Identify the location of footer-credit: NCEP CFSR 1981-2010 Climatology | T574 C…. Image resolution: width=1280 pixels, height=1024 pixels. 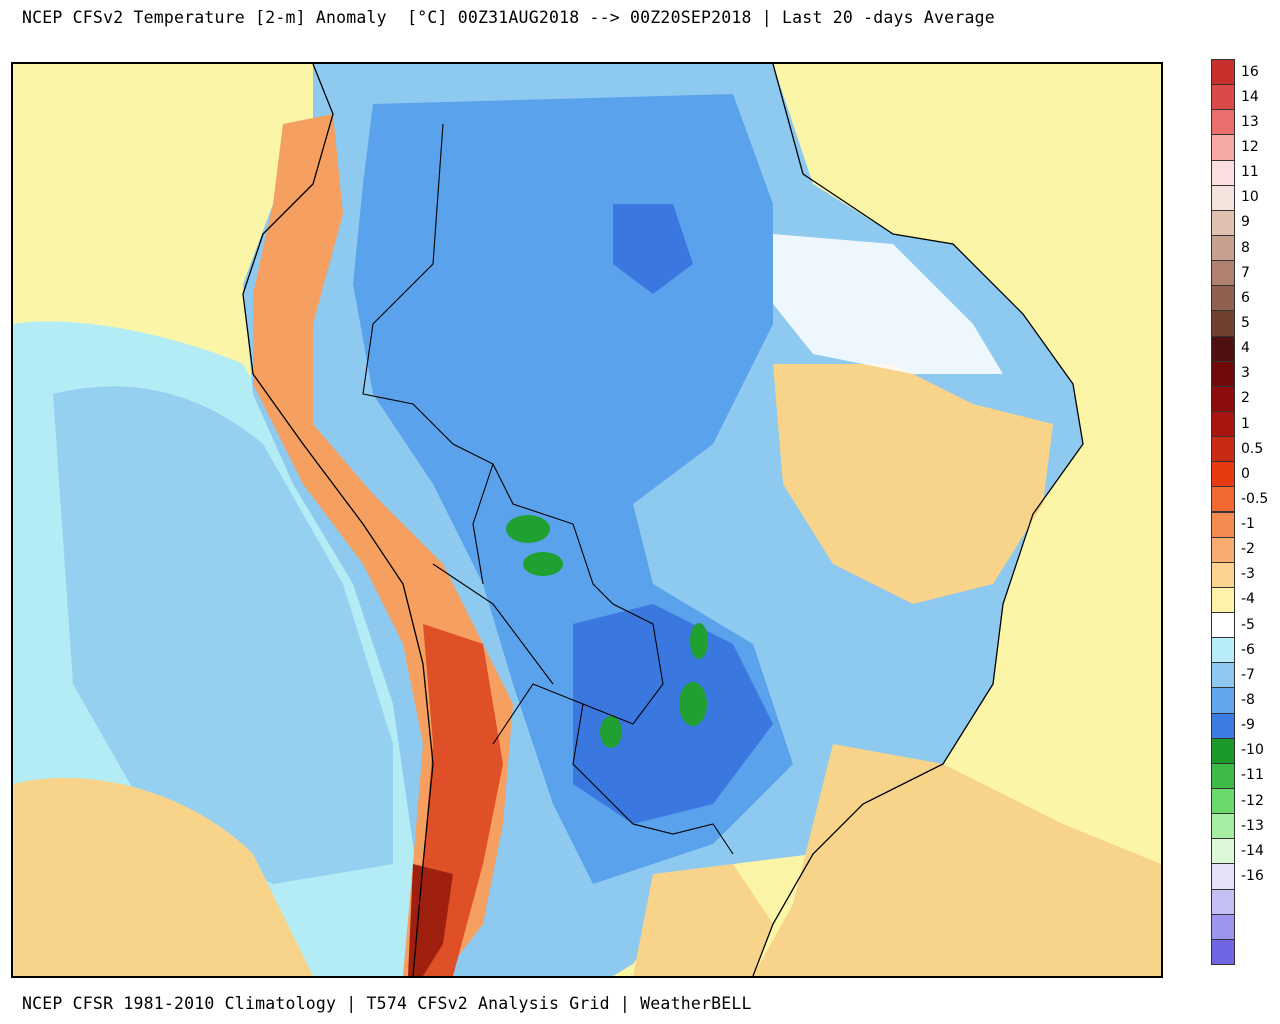
(387, 1003).